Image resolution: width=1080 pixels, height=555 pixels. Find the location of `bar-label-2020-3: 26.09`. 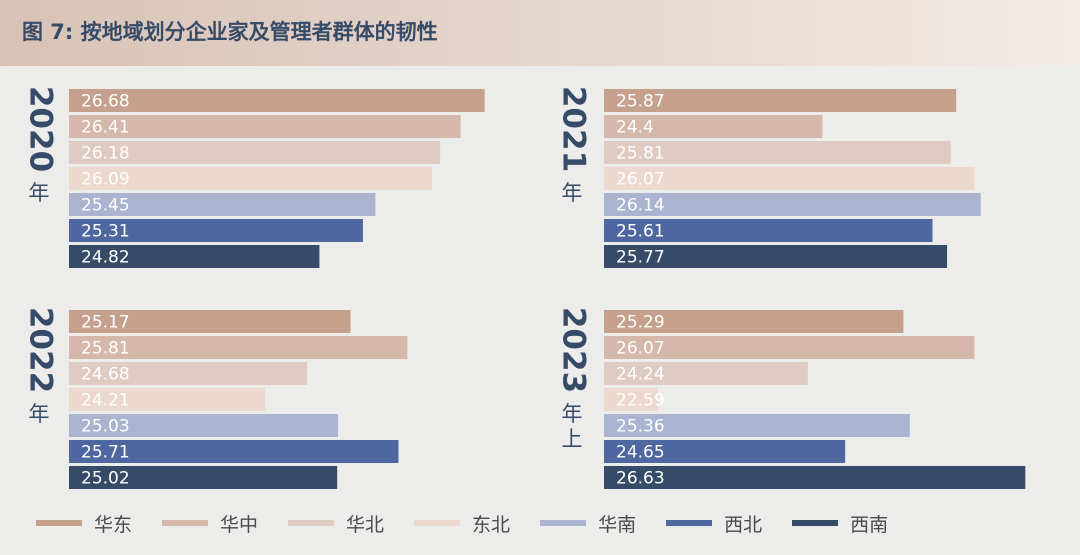

bar-label-2020-3: 26.09 is located at coordinates (105, 180).